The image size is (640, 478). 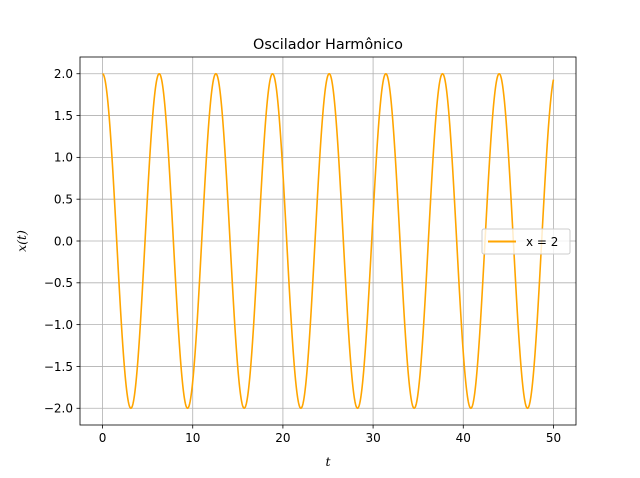 I want to click on legend-frame, so click(x=526, y=241).